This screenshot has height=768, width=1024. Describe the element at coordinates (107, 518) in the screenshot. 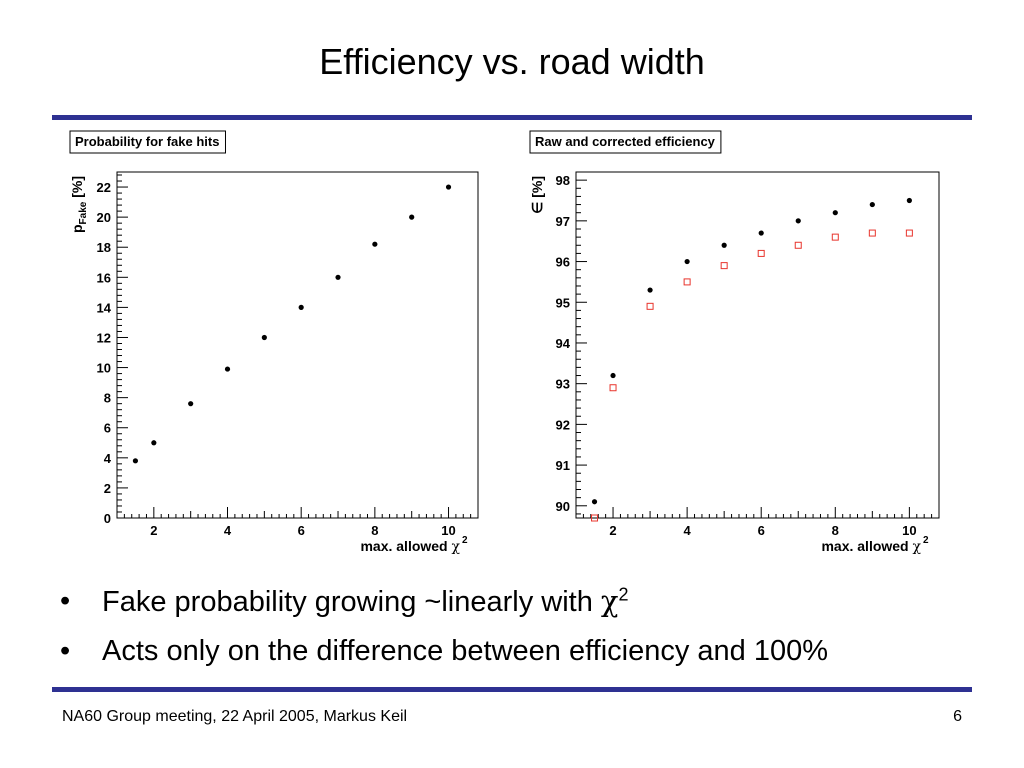

I see `y-tick-label: 0` at that location.